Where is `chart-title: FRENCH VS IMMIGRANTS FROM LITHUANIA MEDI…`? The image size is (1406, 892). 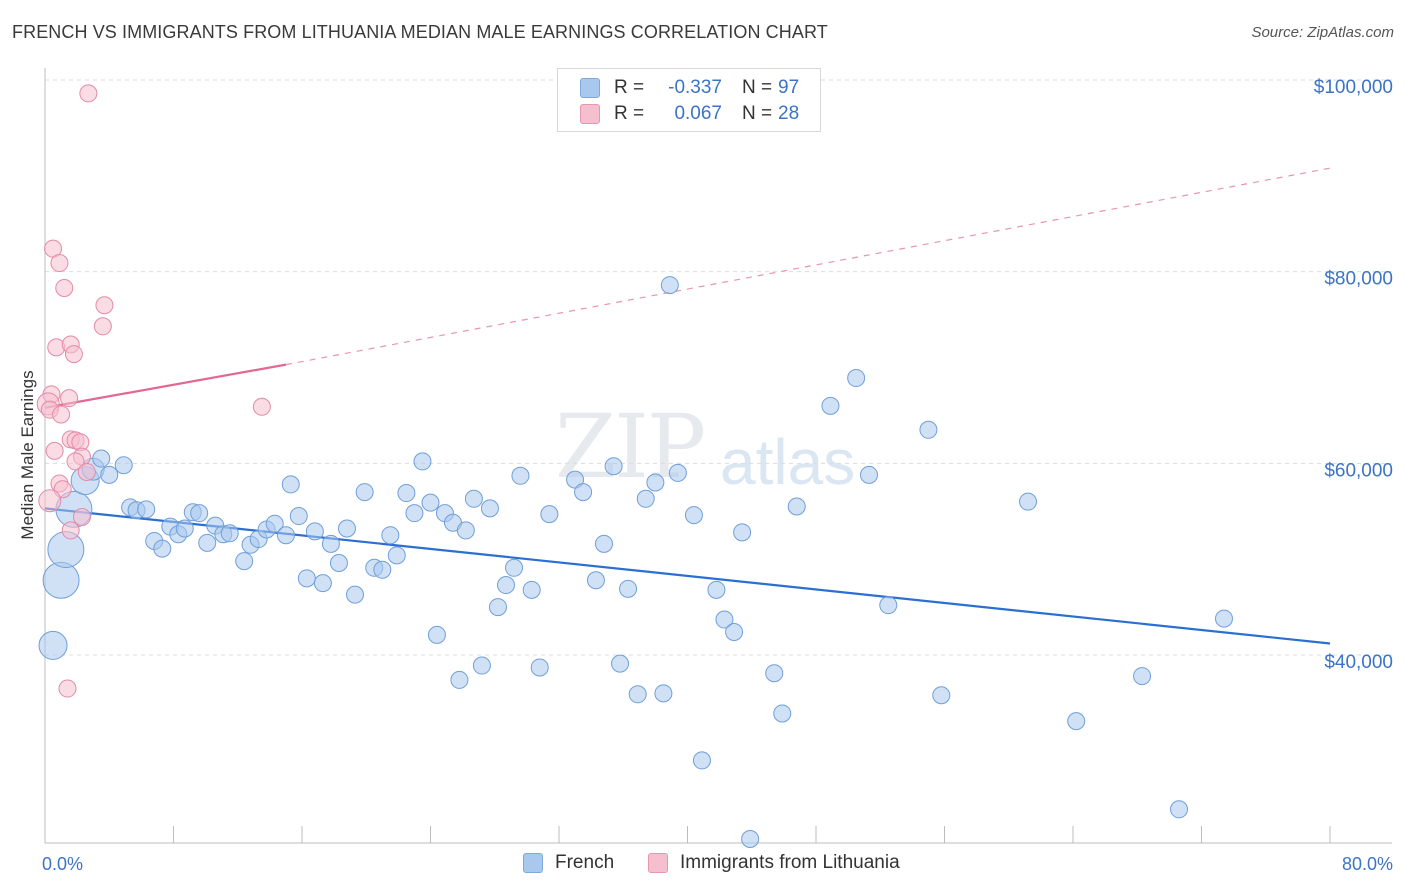 chart-title: FRENCH VS IMMIGRANTS FROM LITHUANIA MEDI… is located at coordinates (420, 32).